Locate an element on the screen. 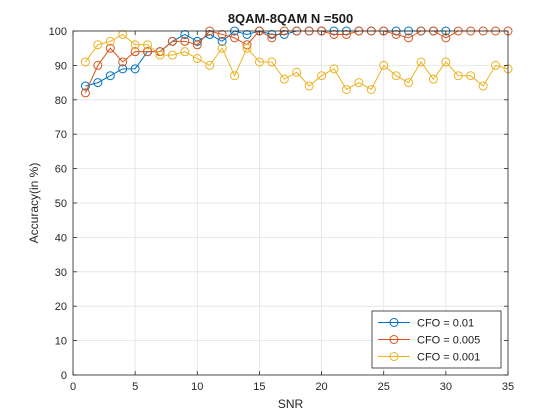 The width and height of the screenshot is (560, 420). legend-label: CFO = 0.01 is located at coordinates (445, 324).